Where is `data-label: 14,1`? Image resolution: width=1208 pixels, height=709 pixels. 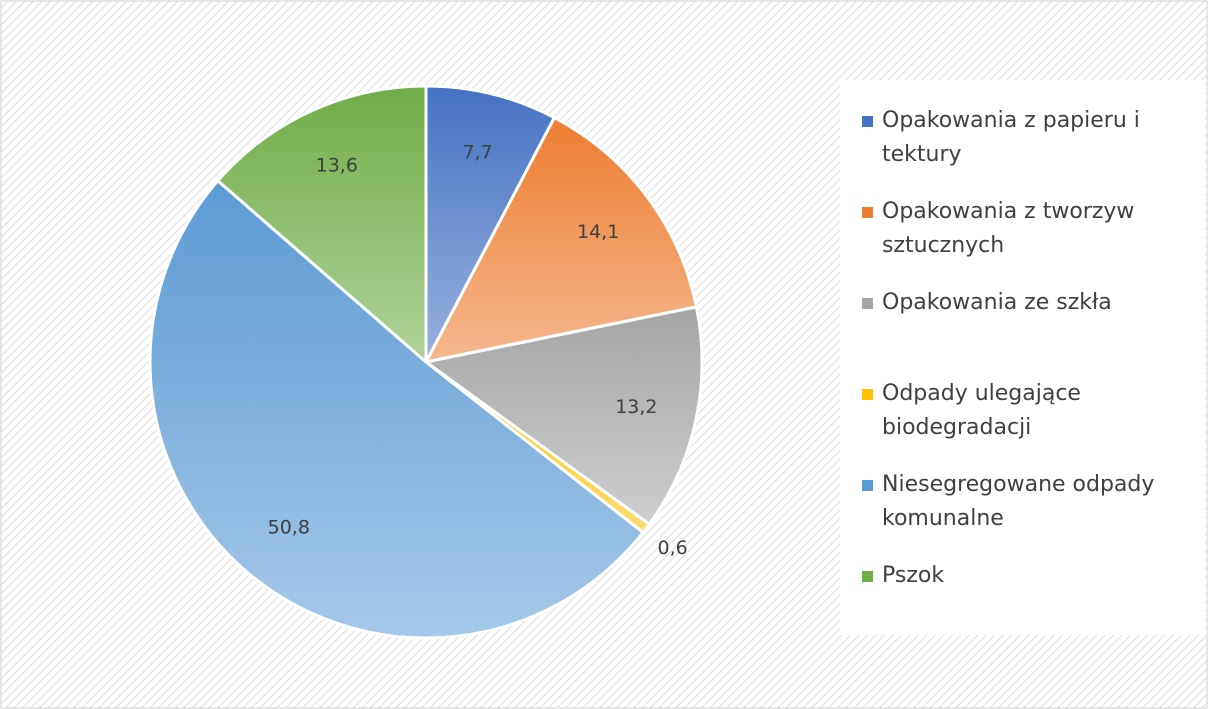 data-label: 14,1 is located at coordinates (598, 232).